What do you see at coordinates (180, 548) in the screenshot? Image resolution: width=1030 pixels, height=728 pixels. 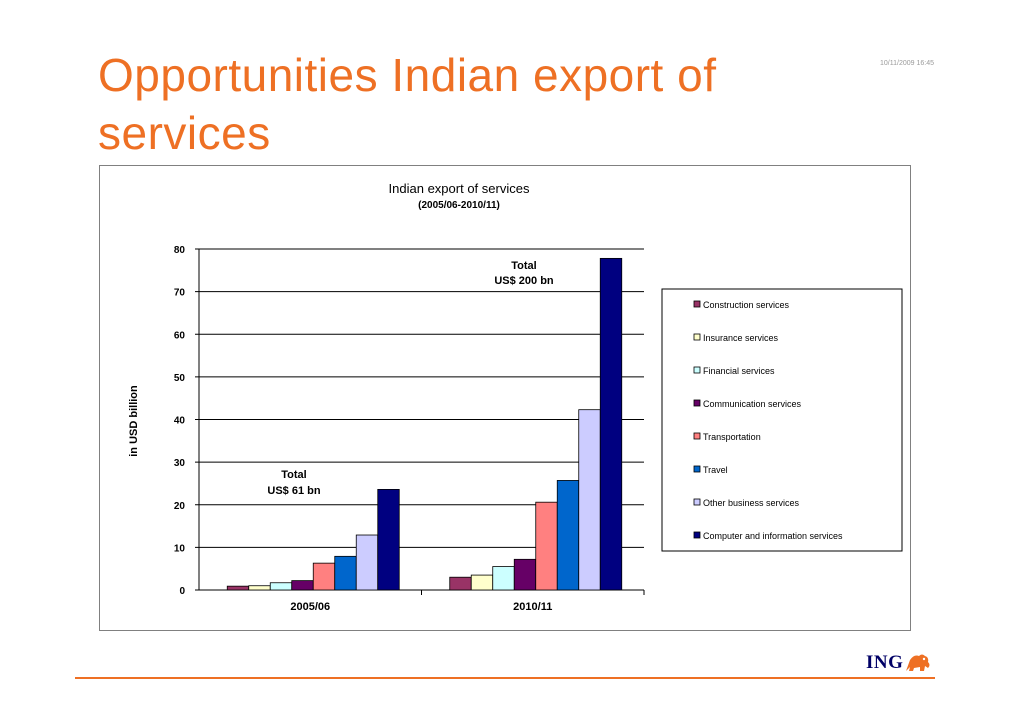 I see `y-tick-label: 10` at bounding box center [180, 548].